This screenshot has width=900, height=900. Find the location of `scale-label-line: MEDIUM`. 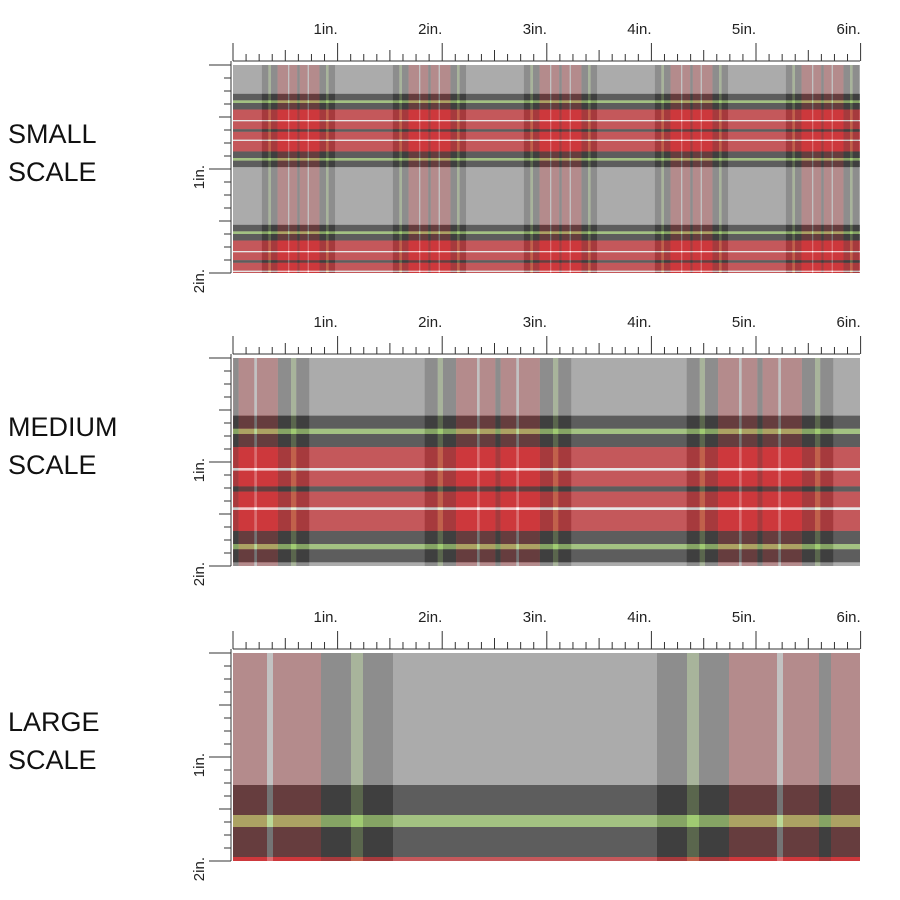

scale-label-line: MEDIUM is located at coordinates (63, 427).